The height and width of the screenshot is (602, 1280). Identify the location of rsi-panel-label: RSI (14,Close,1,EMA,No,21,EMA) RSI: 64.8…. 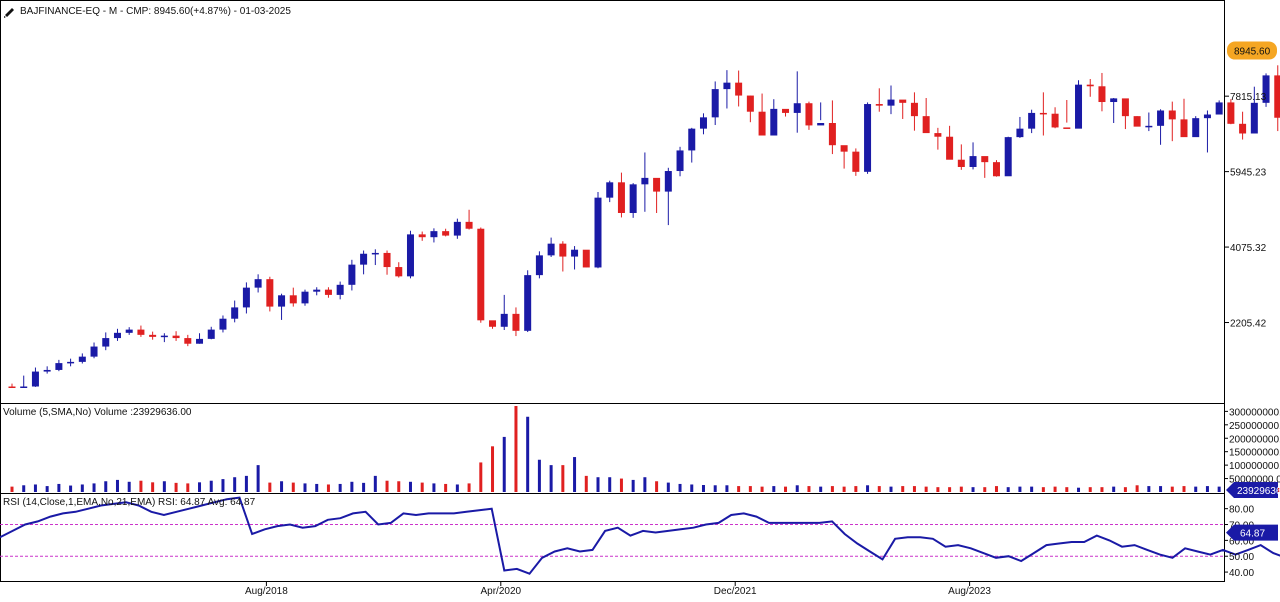
(129, 502).